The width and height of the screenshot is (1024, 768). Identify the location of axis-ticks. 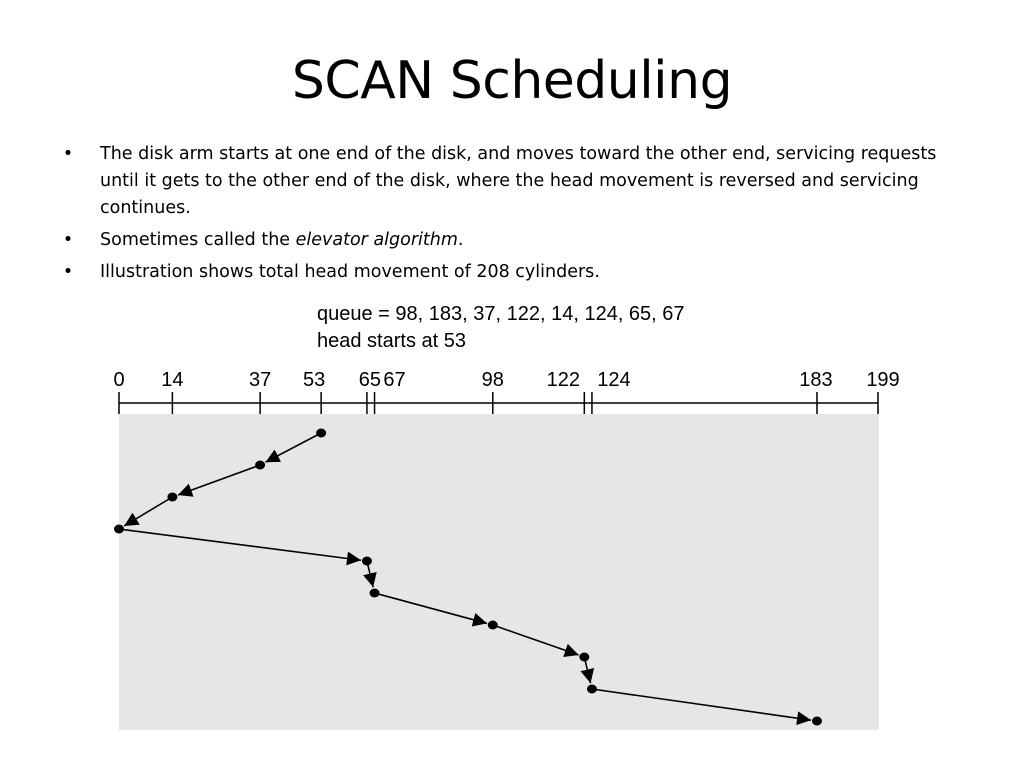
(498, 403).